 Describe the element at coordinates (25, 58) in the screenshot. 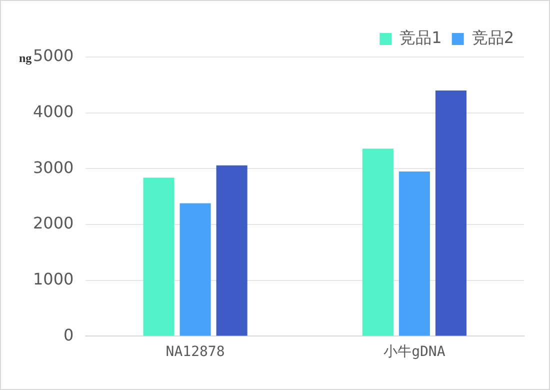

I see `y-axis-title: ng` at that location.